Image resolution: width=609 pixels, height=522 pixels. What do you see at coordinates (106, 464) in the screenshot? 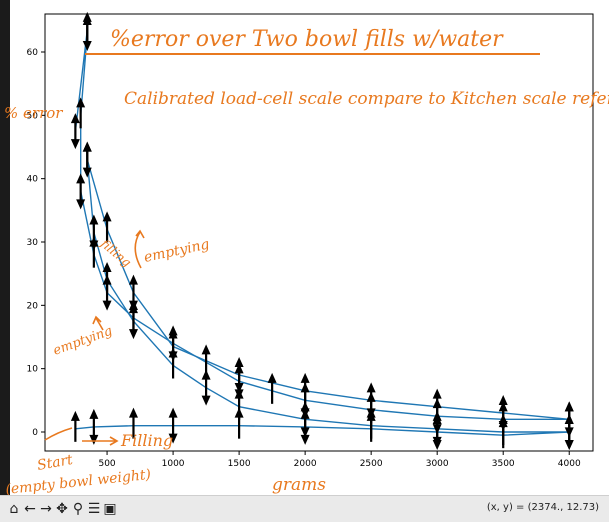
I see `x-tick-label: 500` at bounding box center [106, 464].